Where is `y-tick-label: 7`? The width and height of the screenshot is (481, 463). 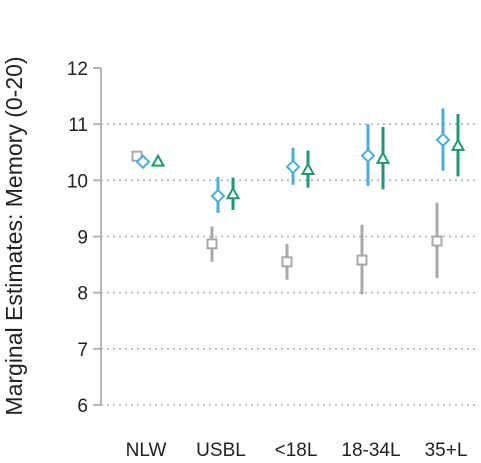 y-tick-label: 7 is located at coordinates (82, 350).